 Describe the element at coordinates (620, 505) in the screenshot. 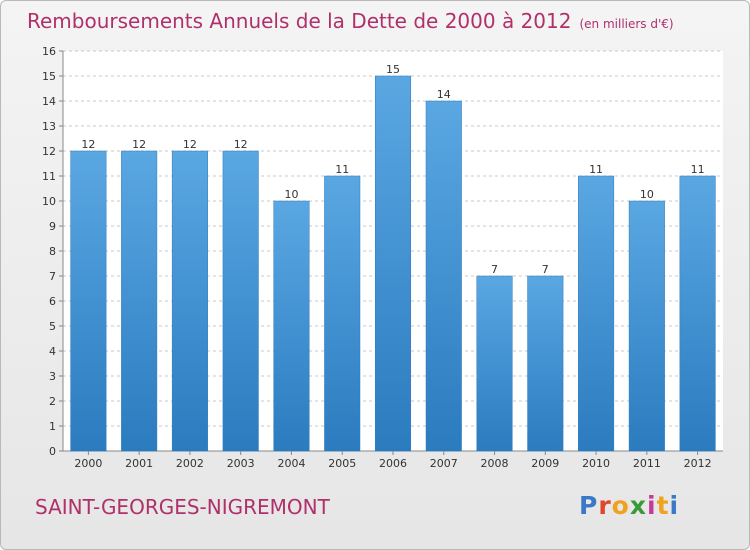

I see `logo-letter: o` at that location.